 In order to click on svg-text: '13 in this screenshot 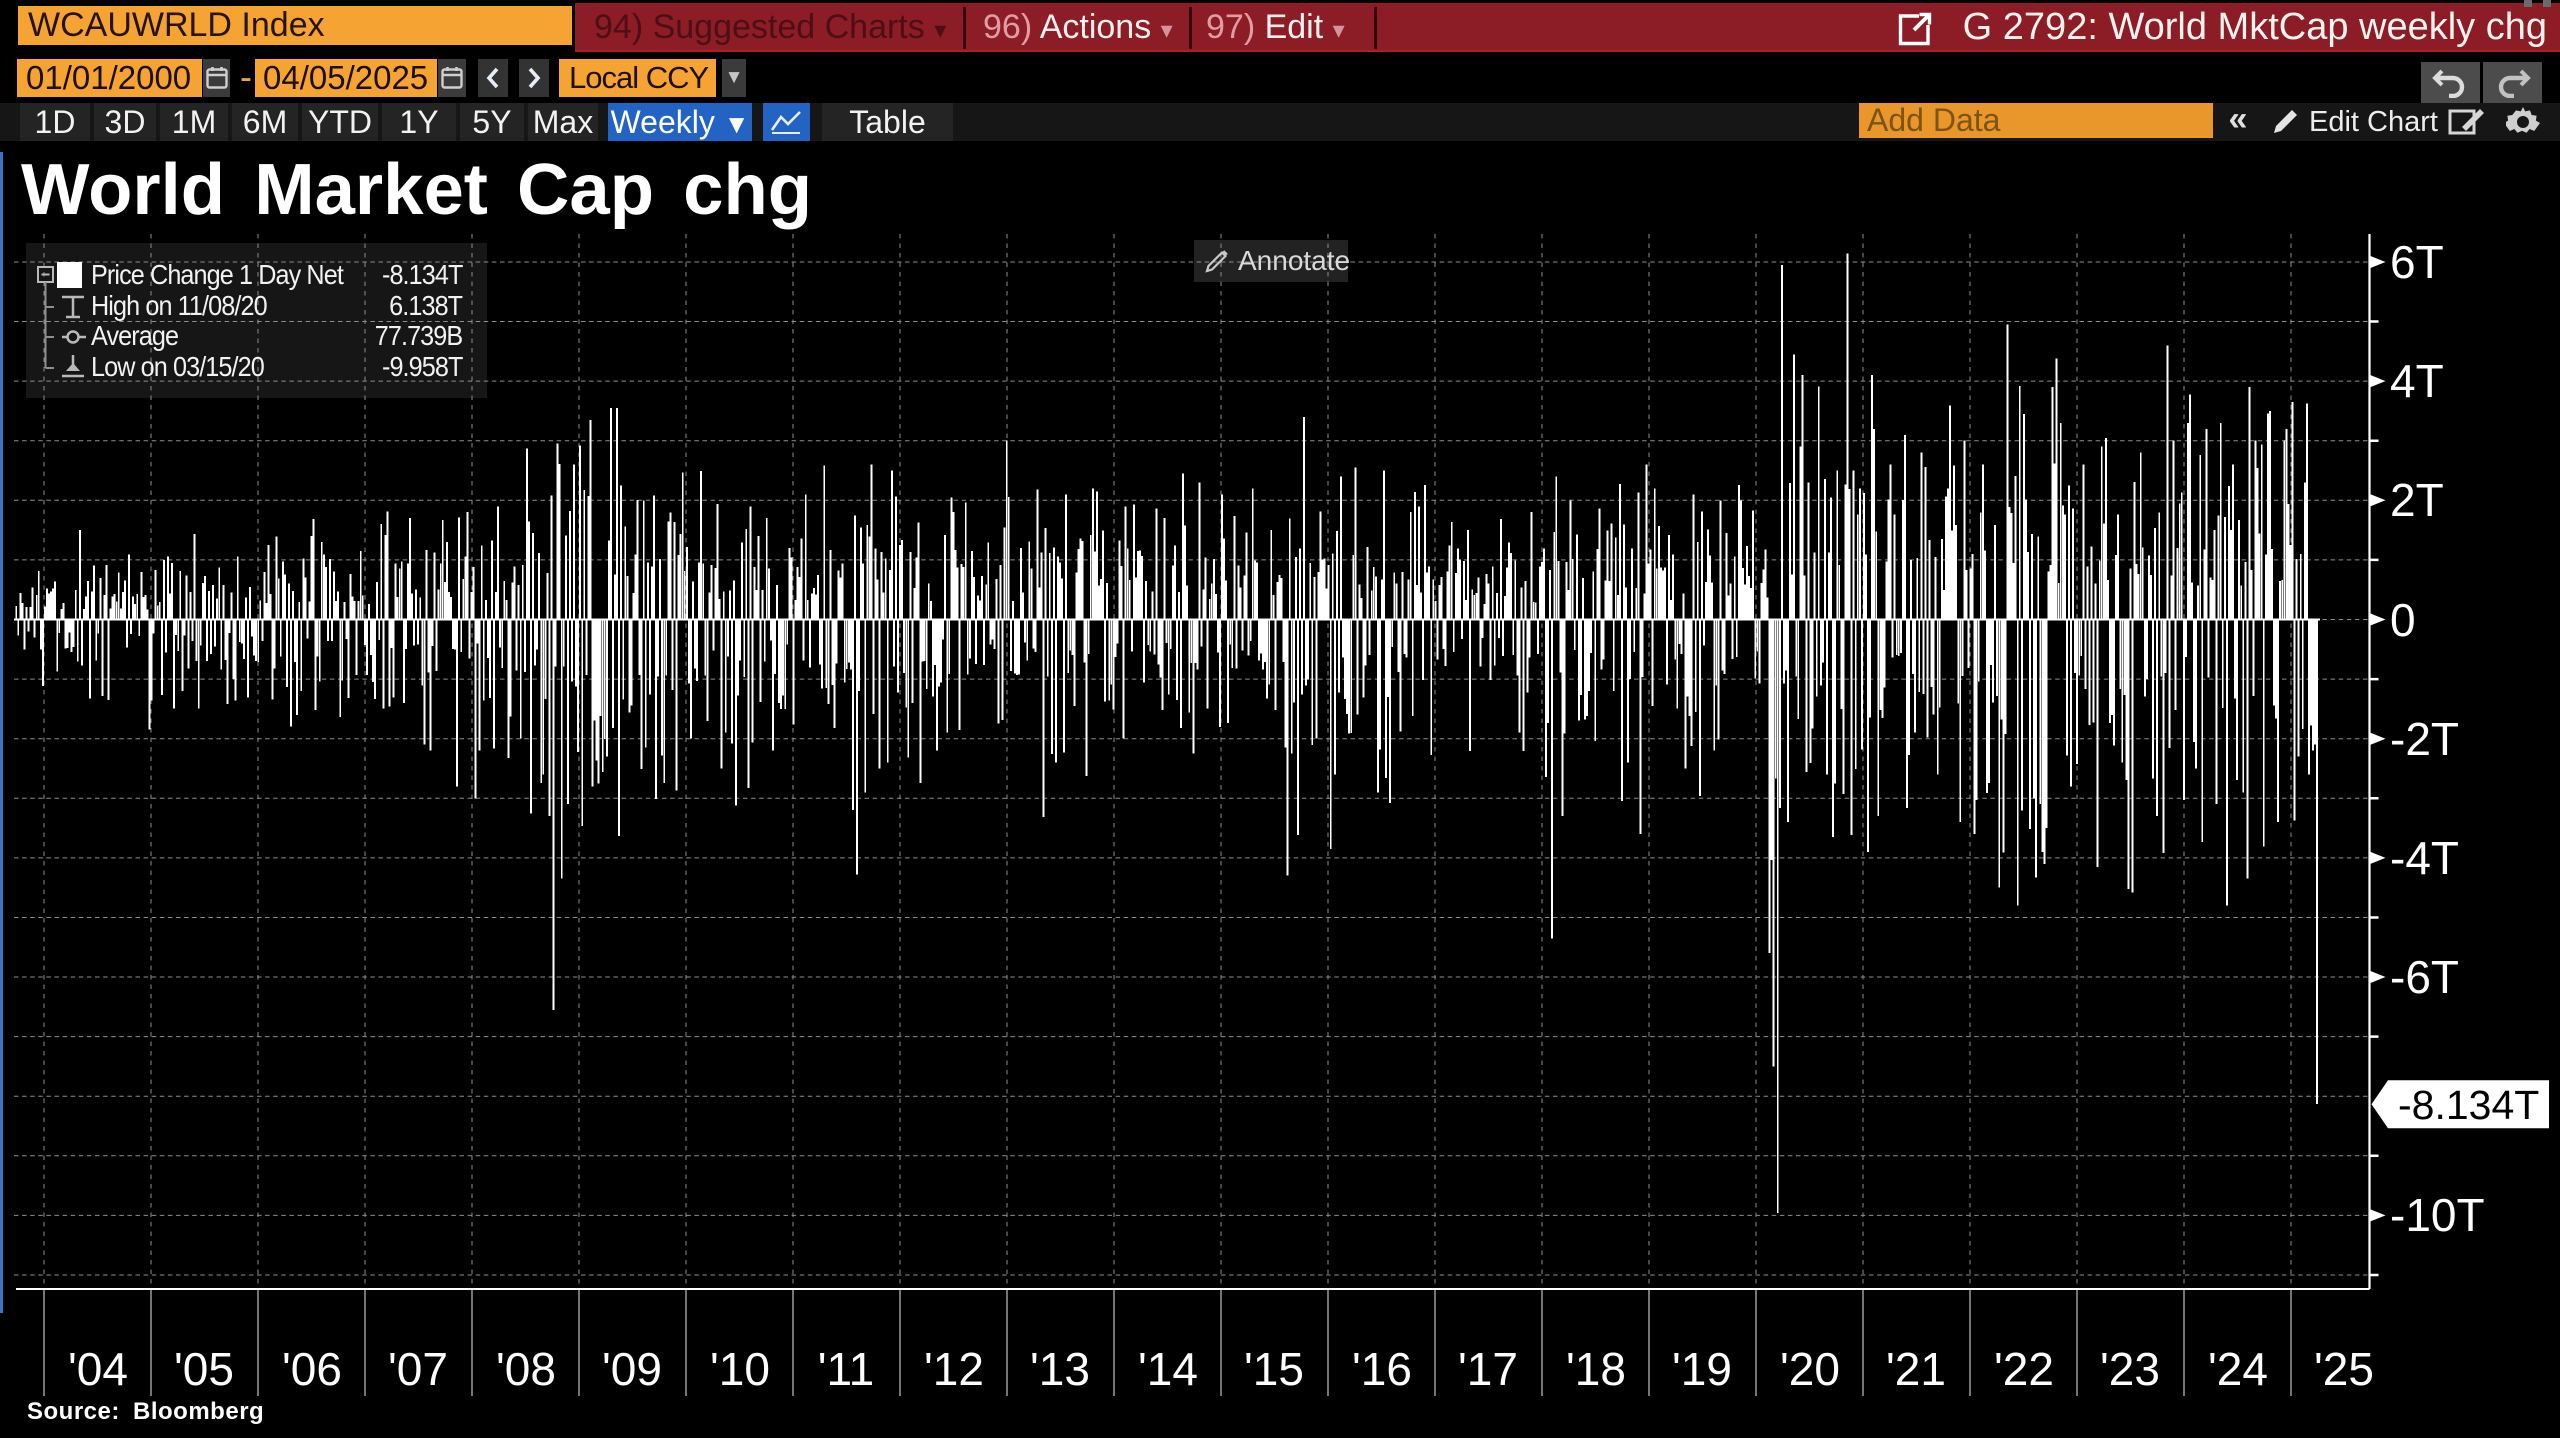, I will do `click(1060, 1369)`.